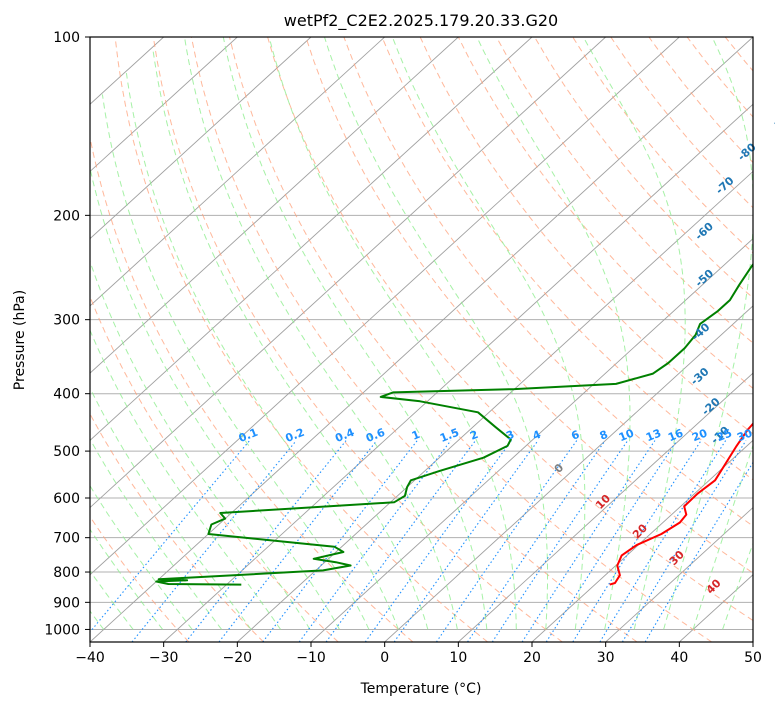 Image resolution: width=775 pixels, height=708 pixels. I want to click on y-tick-label: 500, so click(66, 452).